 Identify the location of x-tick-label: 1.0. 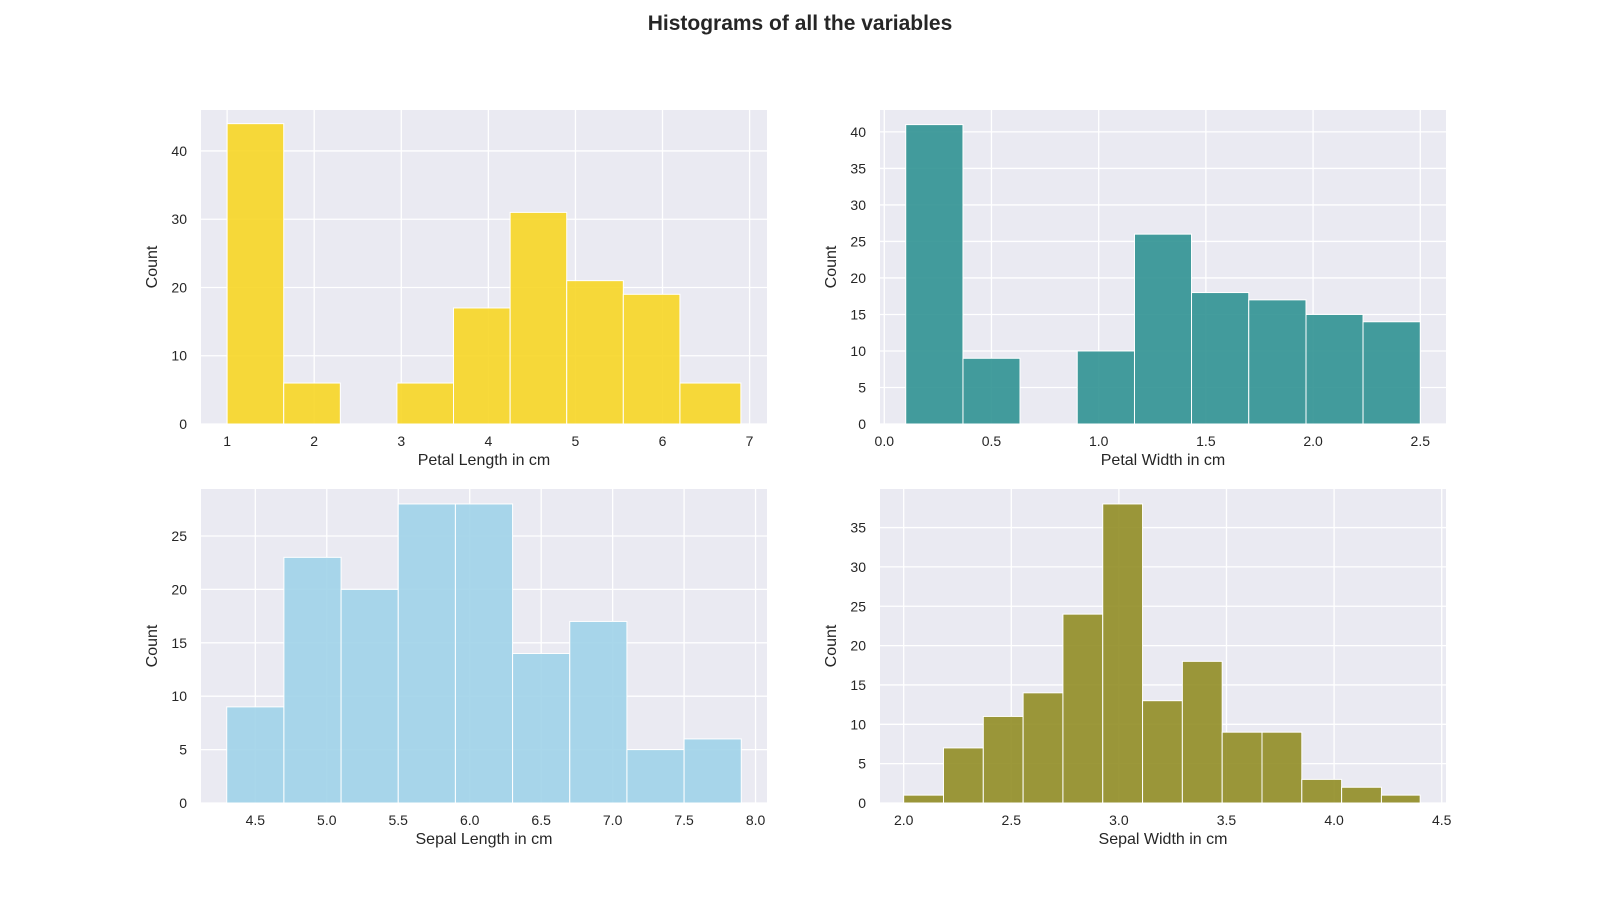
(1099, 441).